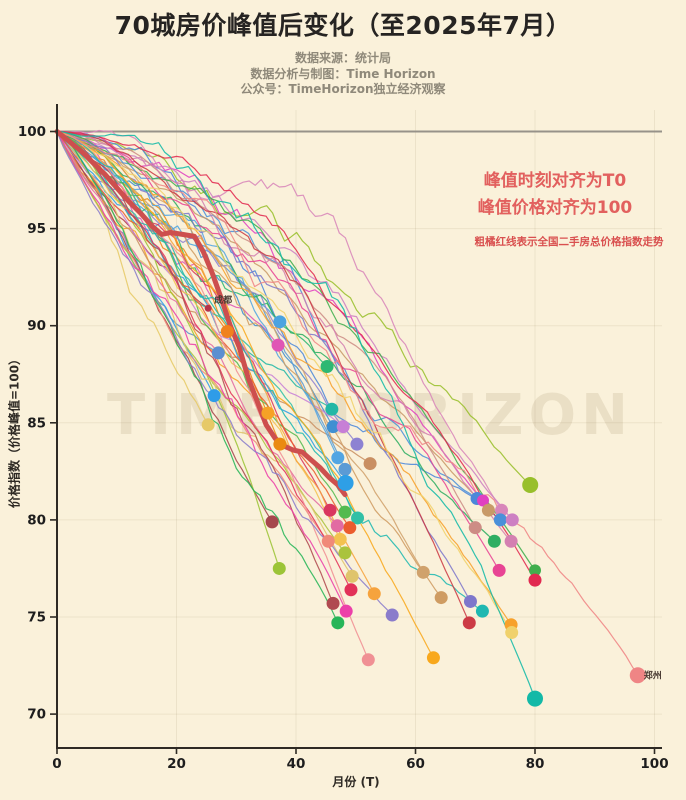 Image resolution: width=686 pixels, height=800 pixels. Describe the element at coordinates (535, 764) in the screenshot. I see `x-tick-label: 80` at that location.